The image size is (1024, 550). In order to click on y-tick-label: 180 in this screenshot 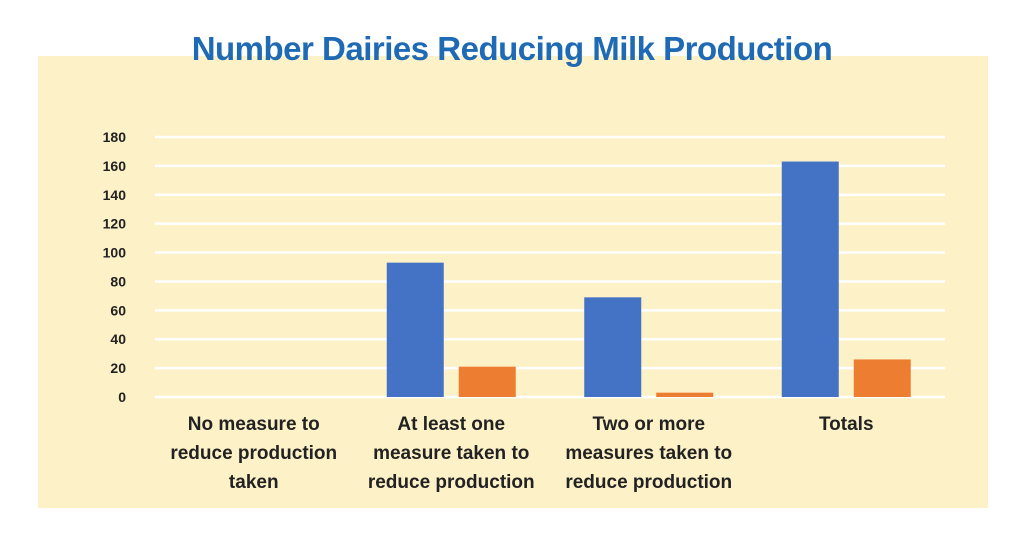, I will do `click(115, 137)`.